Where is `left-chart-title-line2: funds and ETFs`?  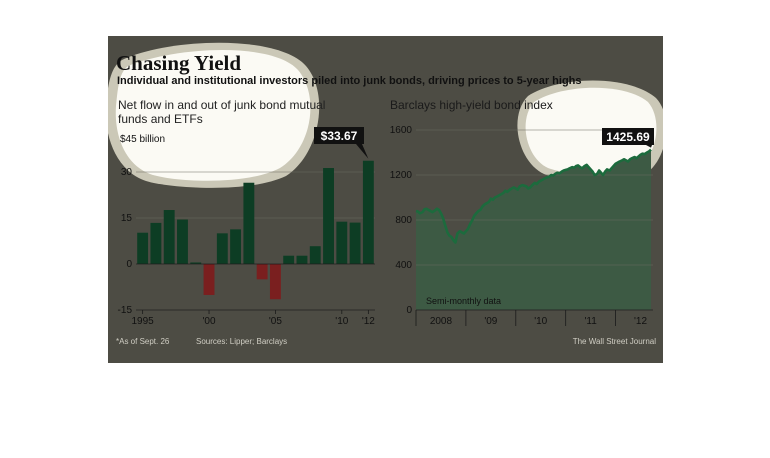
left-chart-title-line2: funds and ETFs is located at coordinates (160, 119).